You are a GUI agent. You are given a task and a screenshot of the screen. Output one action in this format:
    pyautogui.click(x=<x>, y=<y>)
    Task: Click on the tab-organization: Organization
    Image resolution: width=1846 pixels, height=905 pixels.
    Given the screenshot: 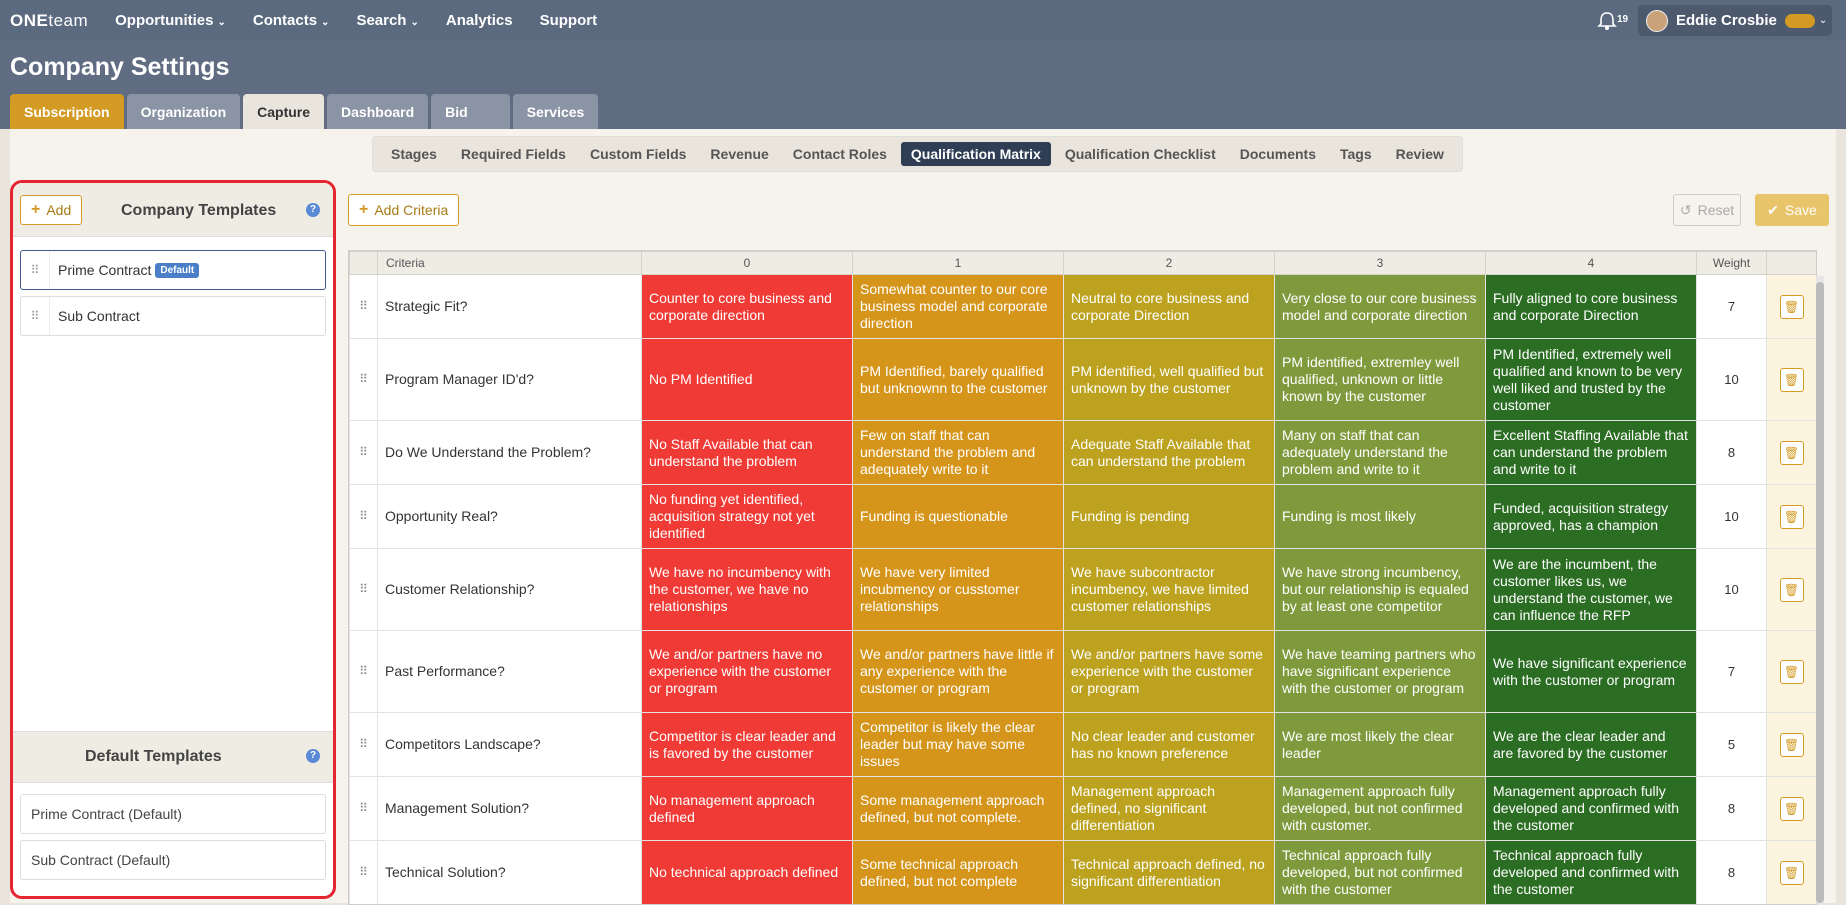 What is the action you would take?
    pyautogui.click(x=183, y=111)
    